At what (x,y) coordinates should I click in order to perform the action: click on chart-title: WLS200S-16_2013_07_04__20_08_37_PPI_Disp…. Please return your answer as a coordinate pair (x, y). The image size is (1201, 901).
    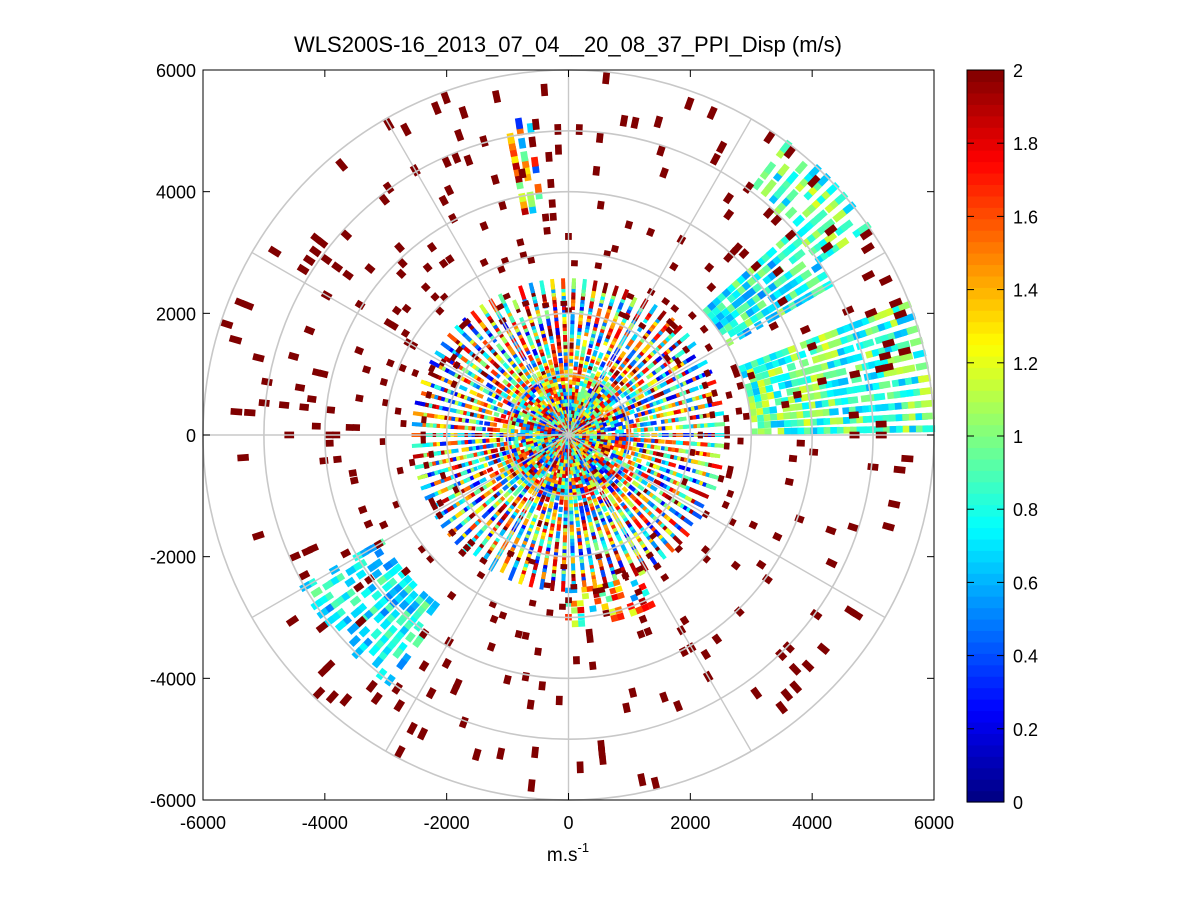
    Looking at the image, I should click on (568, 44).